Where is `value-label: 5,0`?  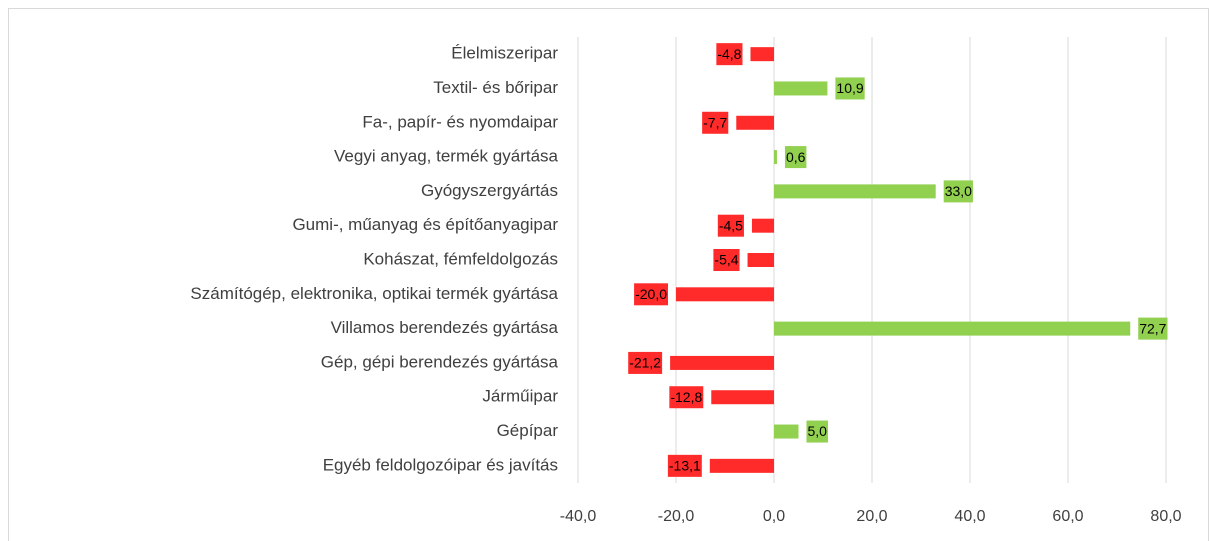
value-label: 5,0 is located at coordinates (818, 431).